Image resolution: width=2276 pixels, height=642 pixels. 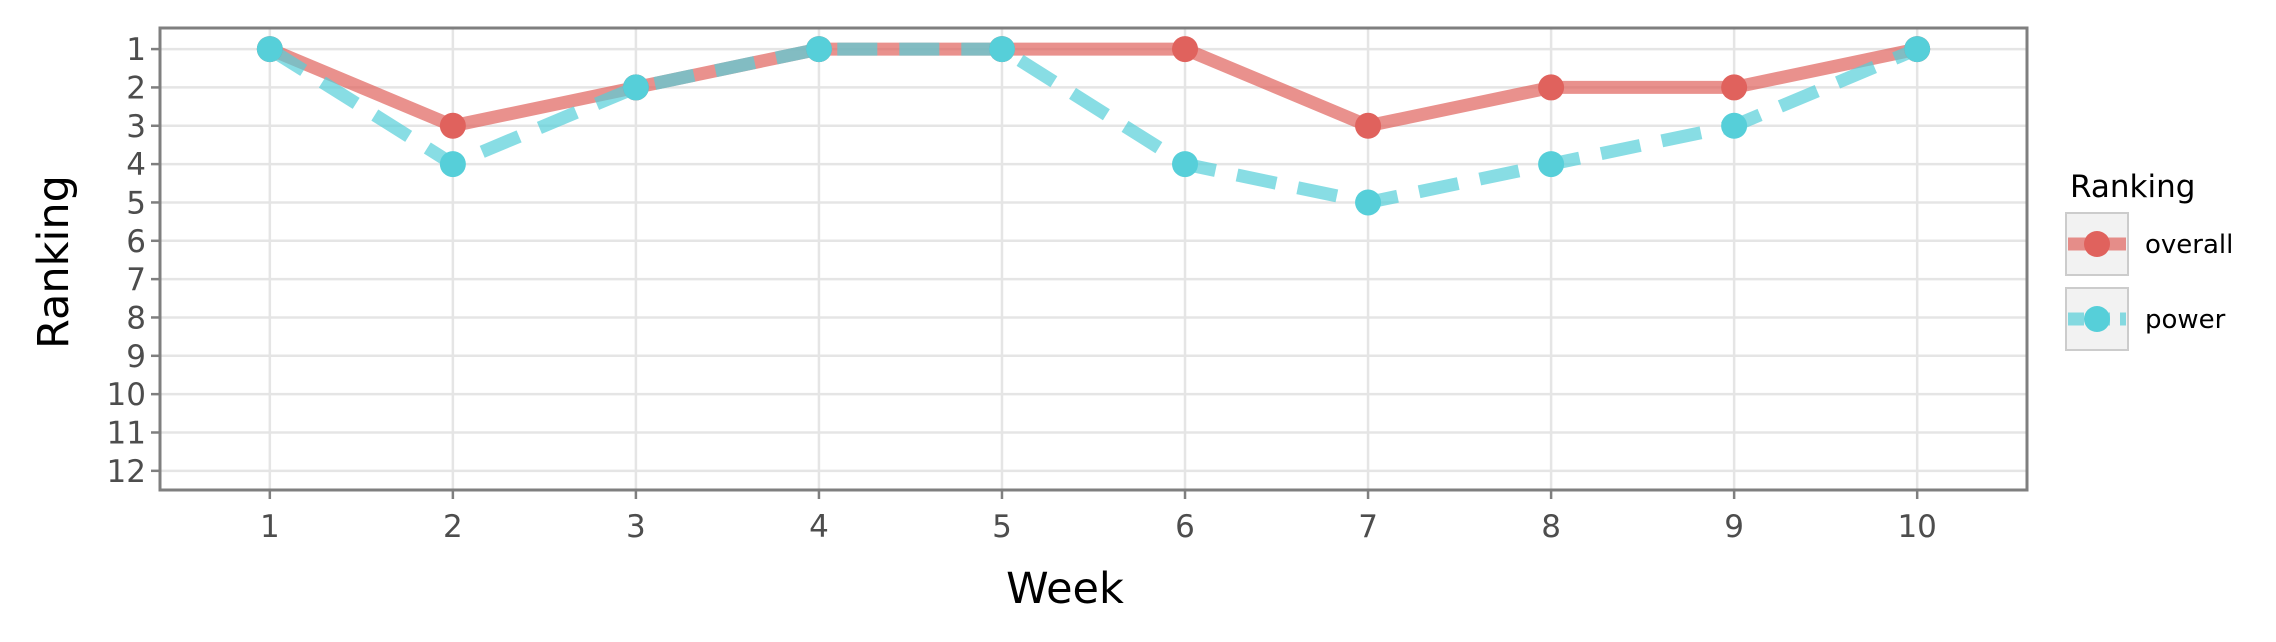 What do you see at coordinates (136, 88) in the screenshot?
I see `y-tick-label: 2` at bounding box center [136, 88].